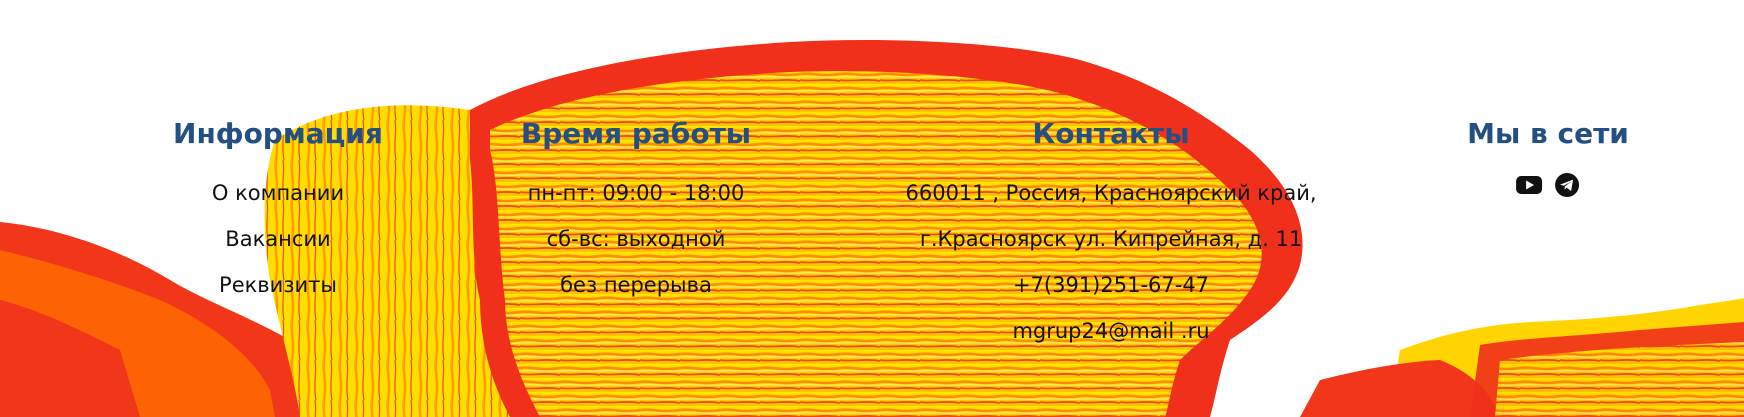 This screenshot has width=1744, height=417. Describe the element at coordinates (1548, 156) in the screenshot. I see `footer-column-social: Мы в сети` at that location.